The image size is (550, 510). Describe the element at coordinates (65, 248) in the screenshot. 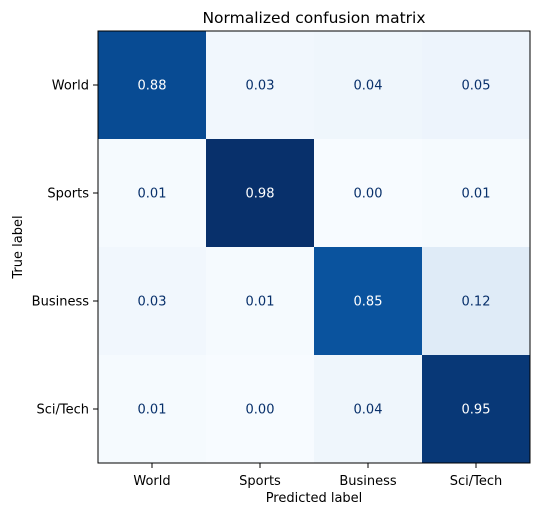

I see `y-axis: World Sports Business Sci/Tech` at that location.